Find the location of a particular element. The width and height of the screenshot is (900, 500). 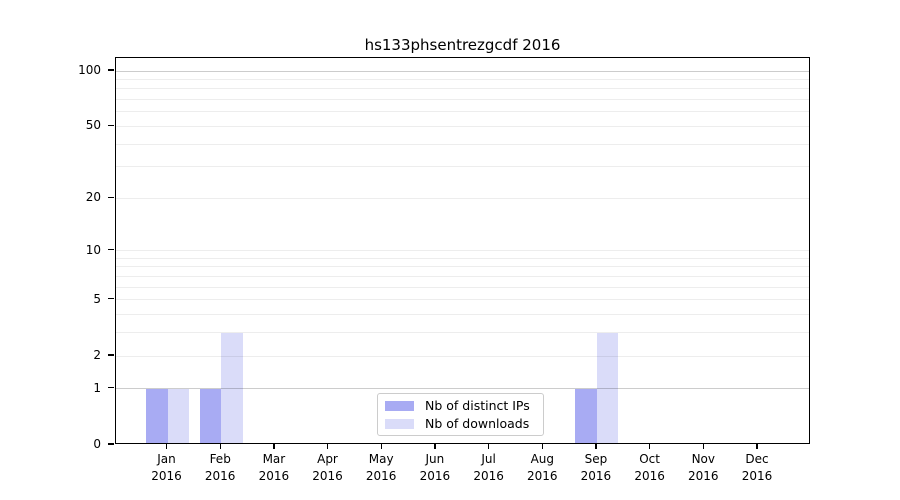

x-tick-label-11: Dec 2016 is located at coordinates (757, 467).